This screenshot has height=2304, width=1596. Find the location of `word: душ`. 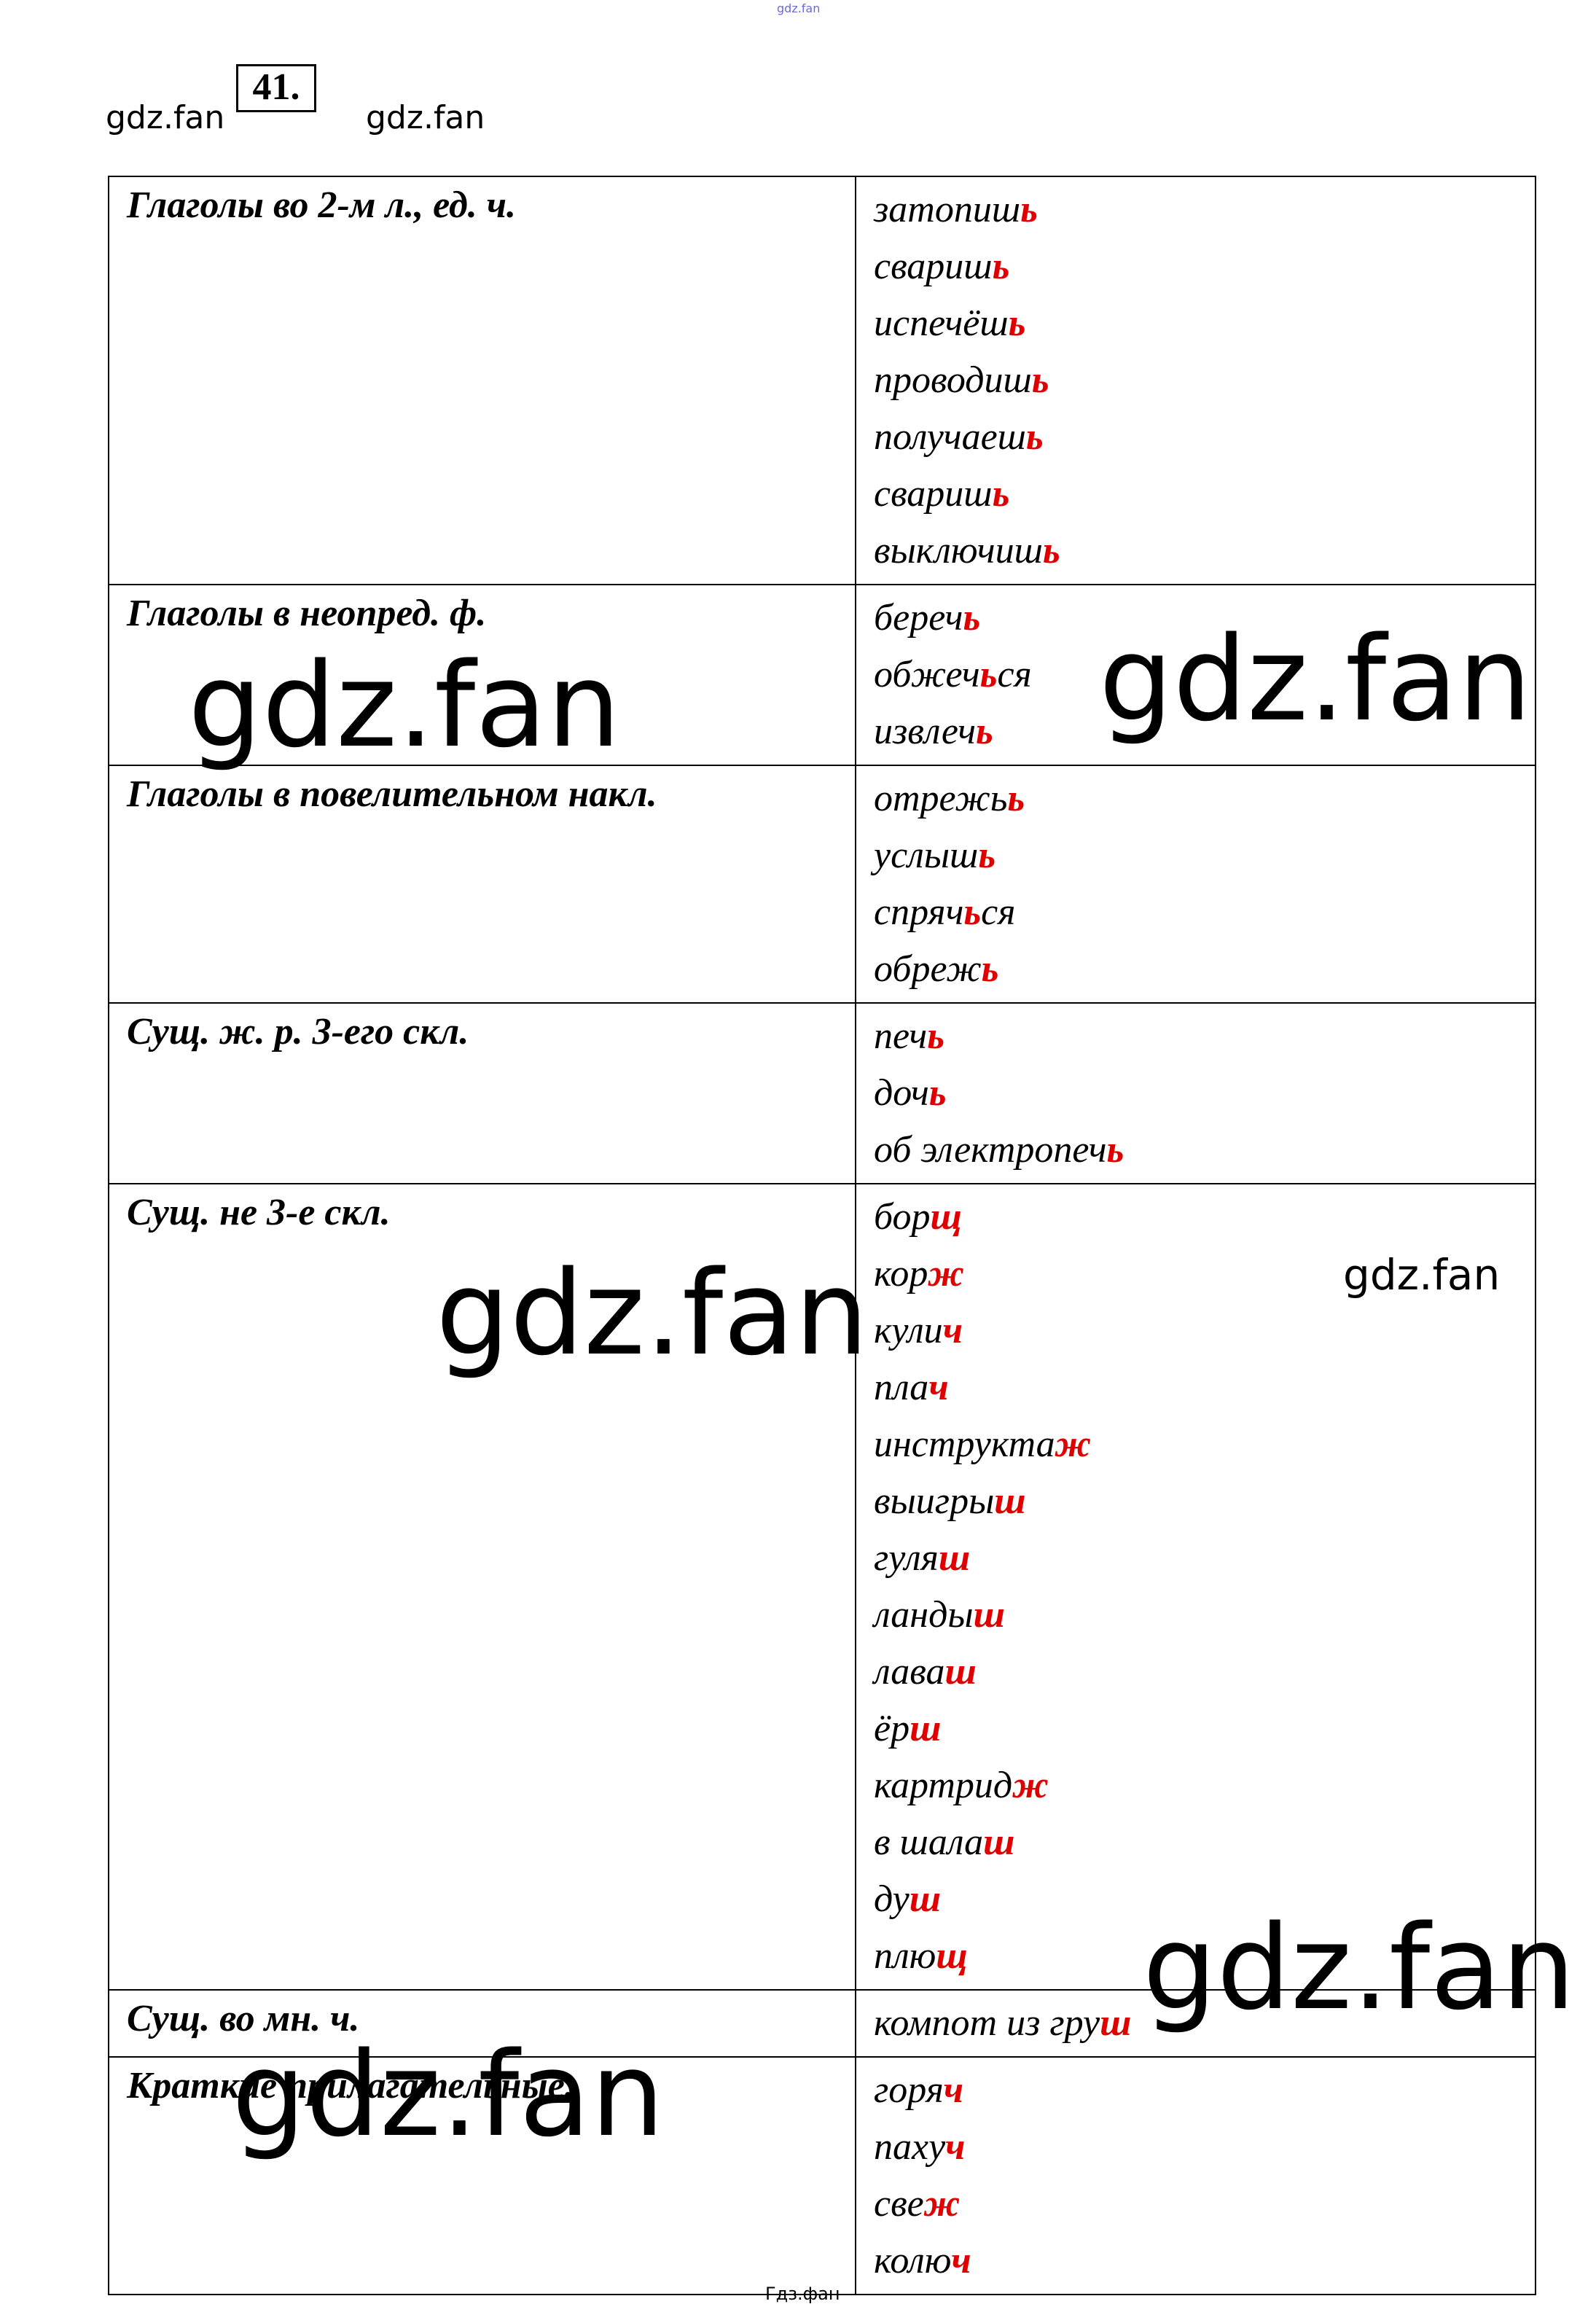

word: душ is located at coordinates (1195, 1899).